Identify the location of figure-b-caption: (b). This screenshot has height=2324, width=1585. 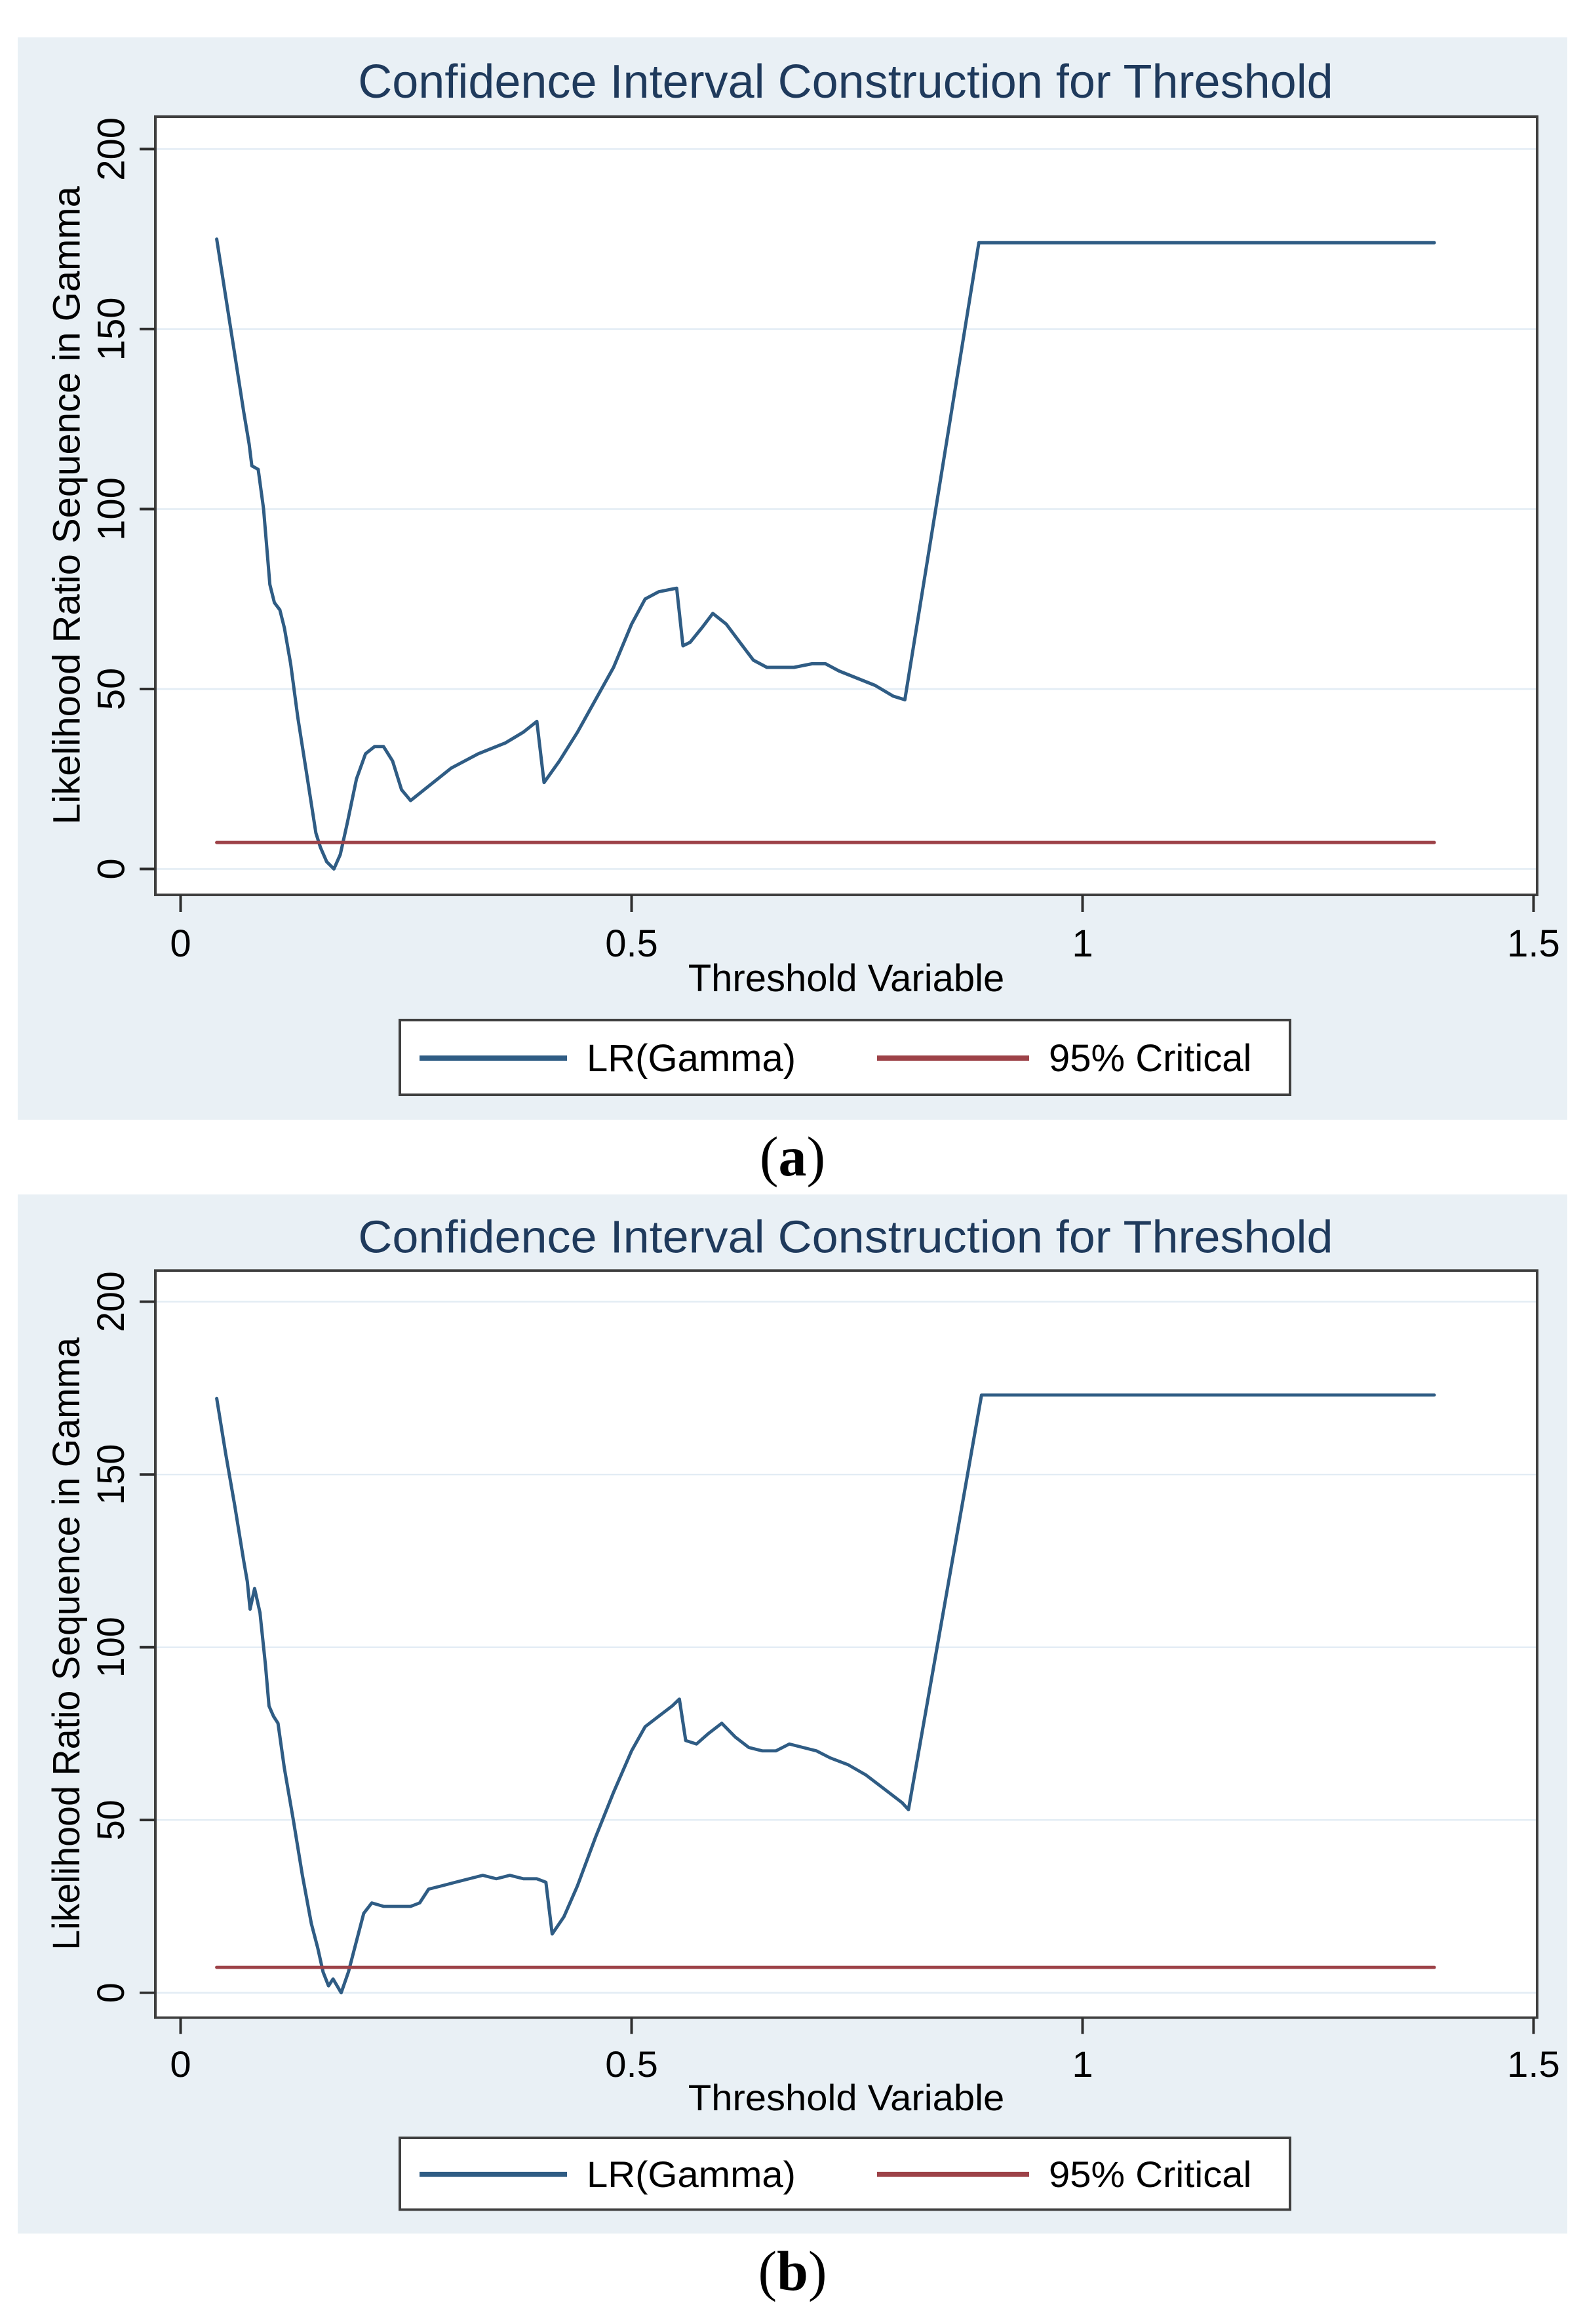
(792, 2273).